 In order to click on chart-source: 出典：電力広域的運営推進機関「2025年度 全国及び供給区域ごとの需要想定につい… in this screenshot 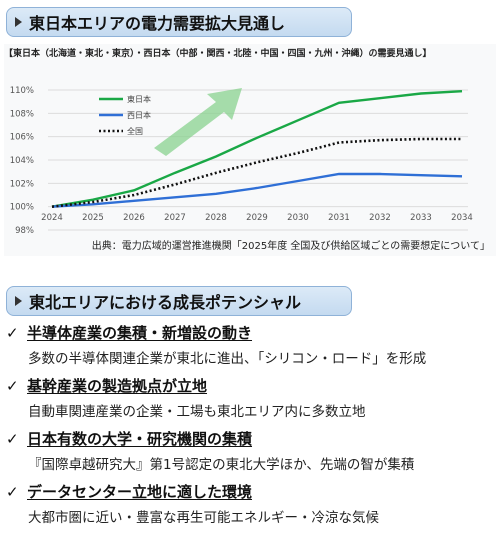, I will do `click(290, 246)`.